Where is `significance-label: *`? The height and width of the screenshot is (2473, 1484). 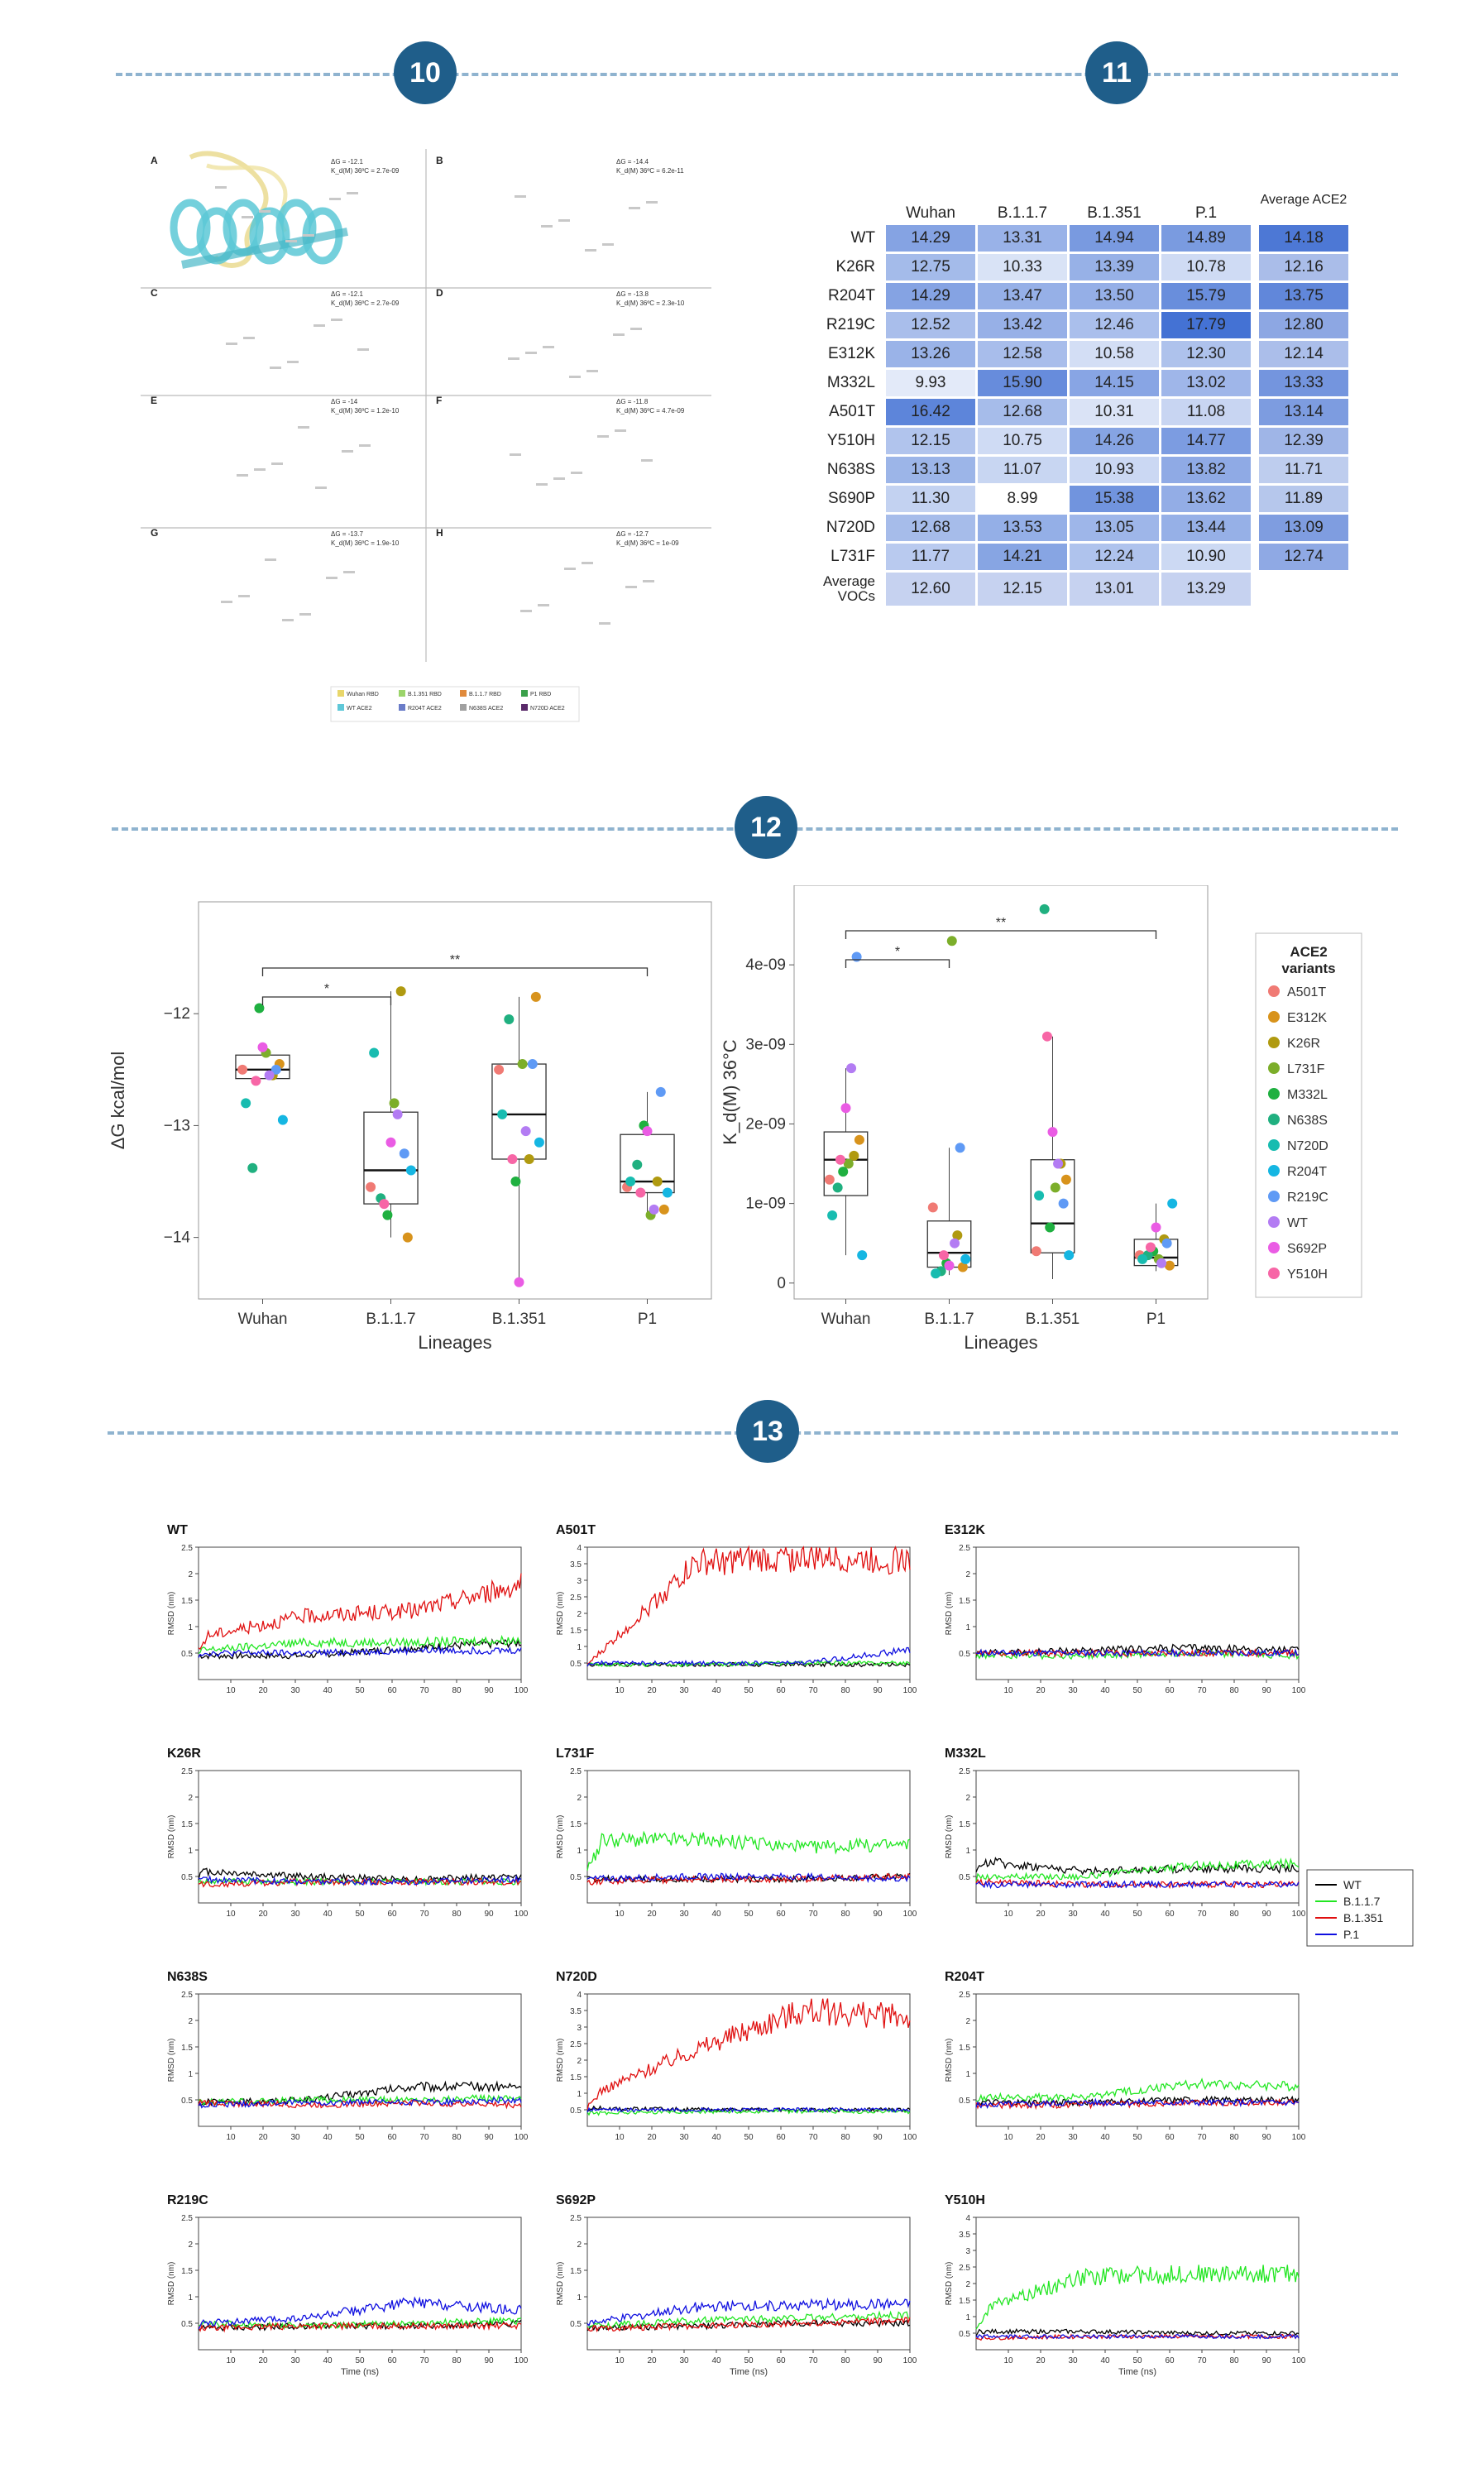 significance-label: * is located at coordinates (326, 989).